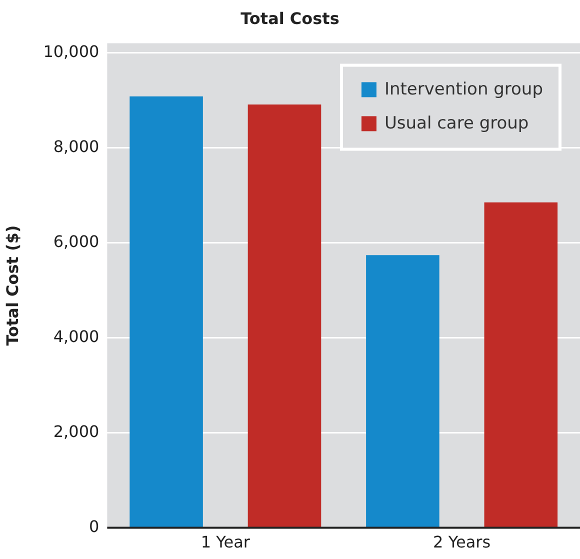 This screenshot has height=559, width=580. Describe the element at coordinates (12, 285) in the screenshot. I see `y-axis-title: Total Cost ($)` at that location.